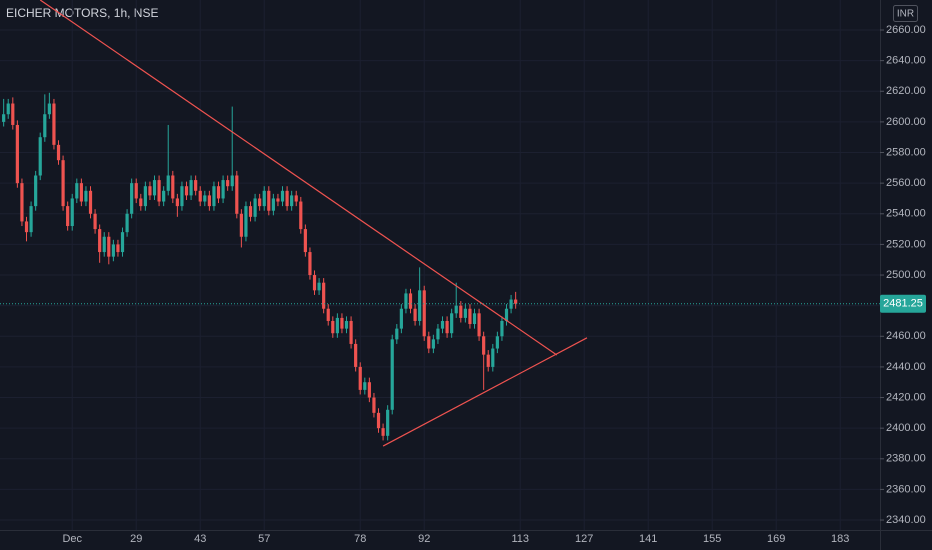 The image size is (932, 550). Describe the element at coordinates (906, 214) in the screenshot. I see `y-tick-label: 2540.00` at that location.